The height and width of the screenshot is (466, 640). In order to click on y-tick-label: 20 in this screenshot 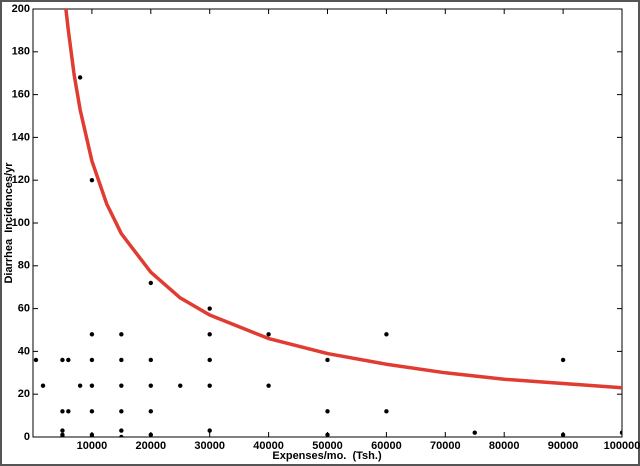, I will do `click(24, 394)`.